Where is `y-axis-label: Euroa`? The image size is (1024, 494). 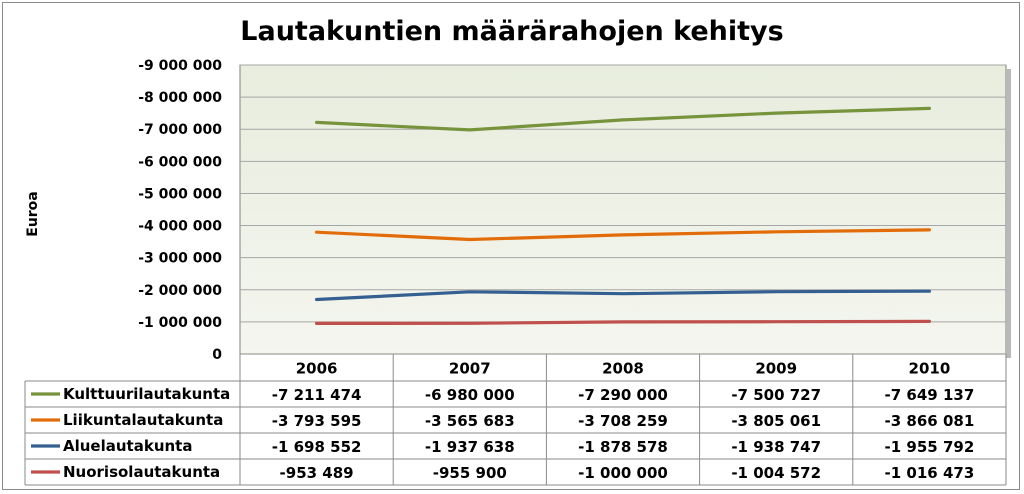 y-axis-label: Euroa is located at coordinates (33, 214).